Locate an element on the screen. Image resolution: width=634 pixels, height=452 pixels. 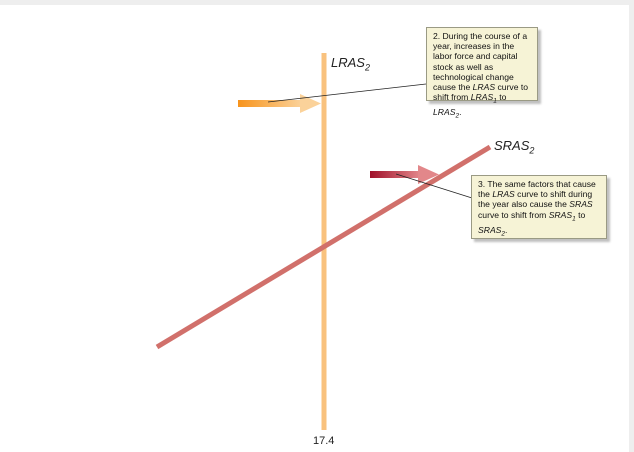
note2-leader-line is located at coordinates (347, 93).